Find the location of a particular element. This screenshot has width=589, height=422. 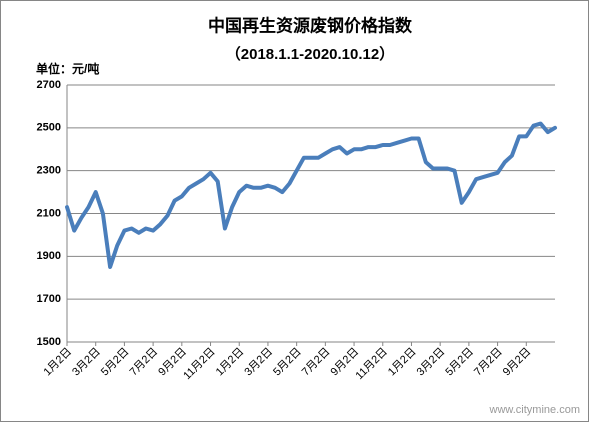

watermark: www.citymine.com is located at coordinates (534, 410).